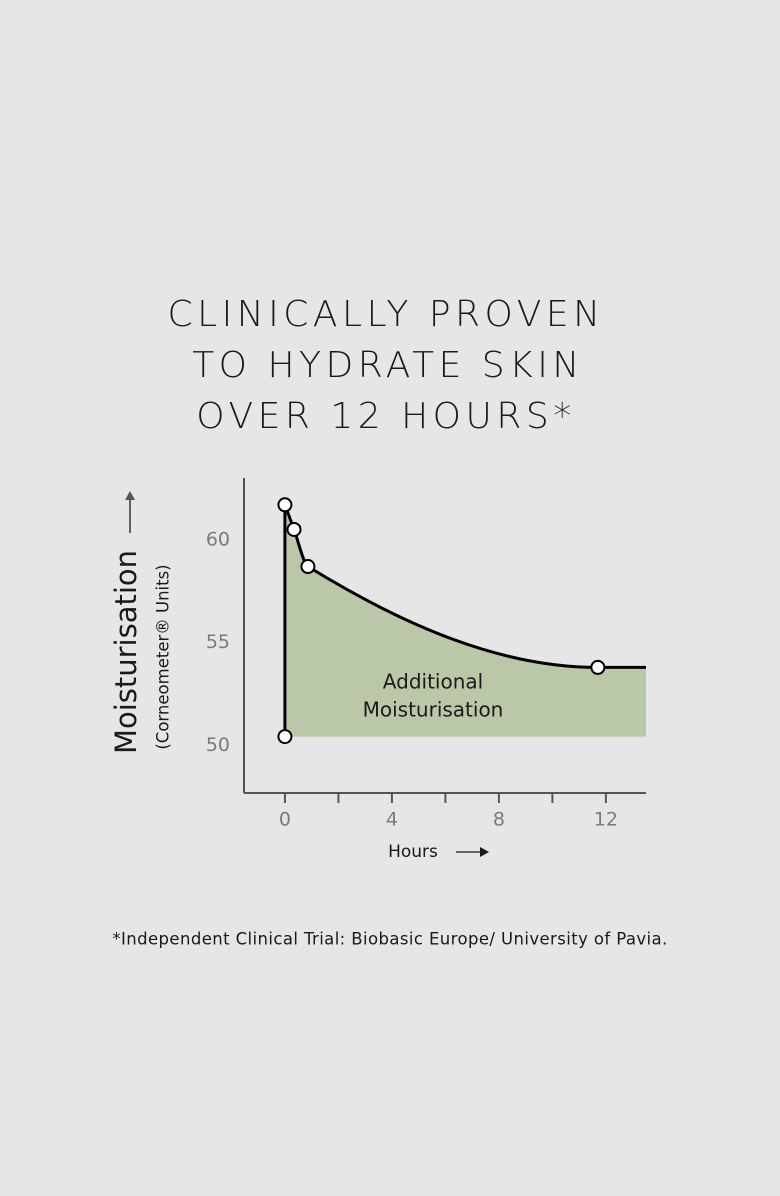 The image size is (780, 1196). Describe the element at coordinates (484, 852) in the screenshot. I see `x-arrow-head` at that location.